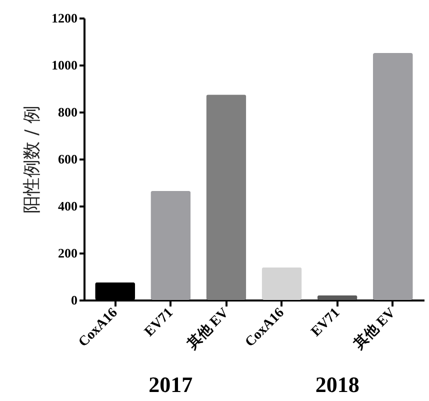 This screenshot has width=429, height=401. What do you see at coordinates (68, 112) in the screenshot?
I see `y-tick-label: 800` at bounding box center [68, 112].